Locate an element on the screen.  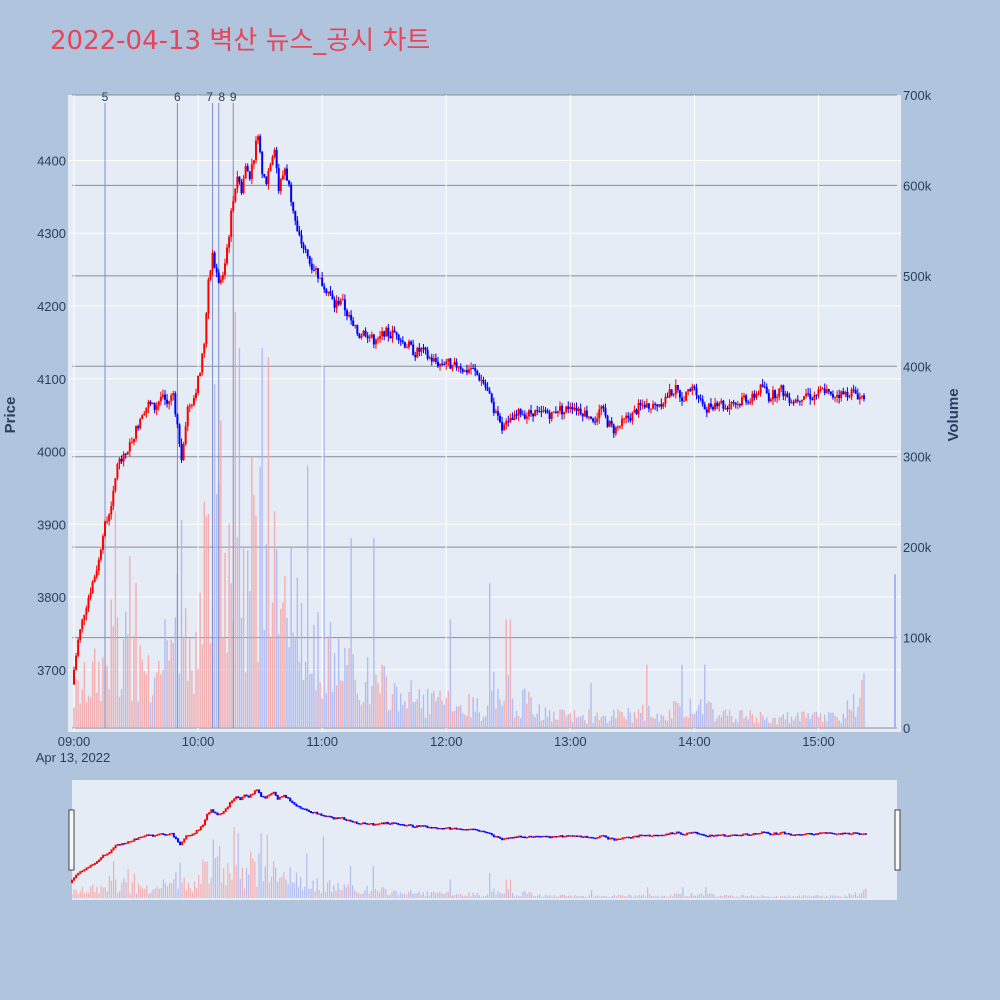
y-axis-title: Price is located at coordinates (10, 415).